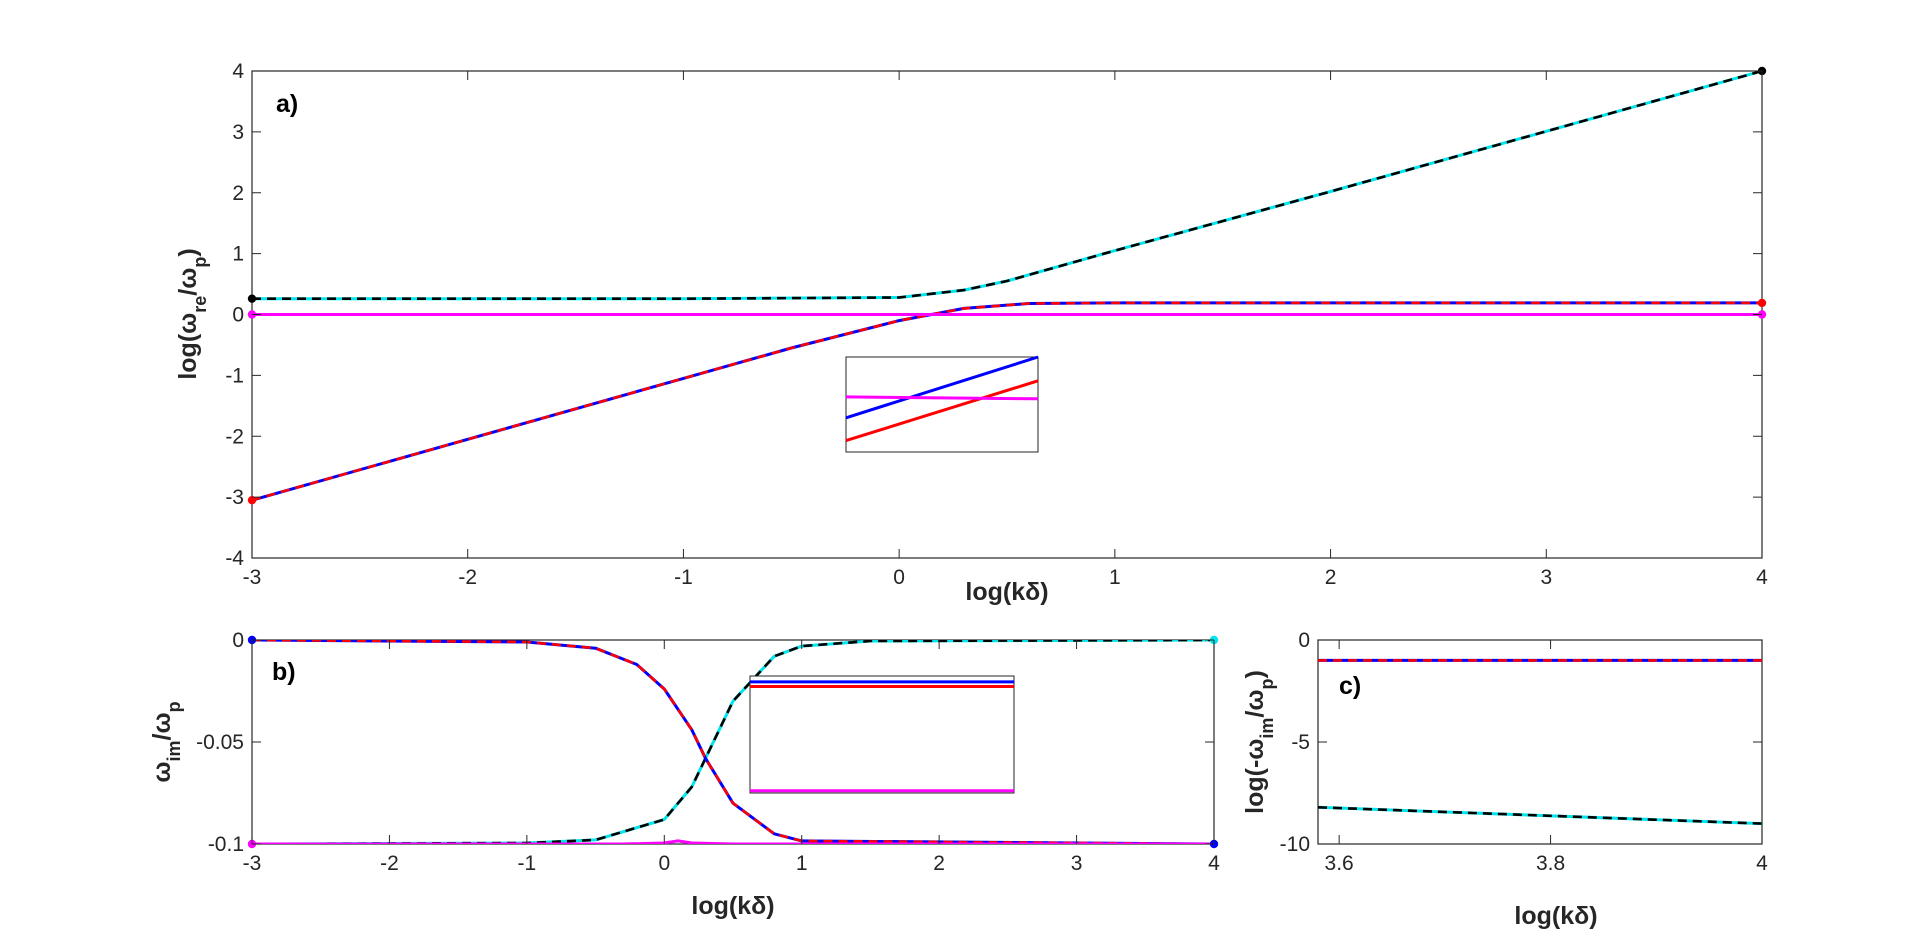 The image size is (1920, 936). Describe the element at coordinates (1259, 742) in the screenshot. I see `panel-c-y-axis-label: log(-ωim/ωp)` at that location.